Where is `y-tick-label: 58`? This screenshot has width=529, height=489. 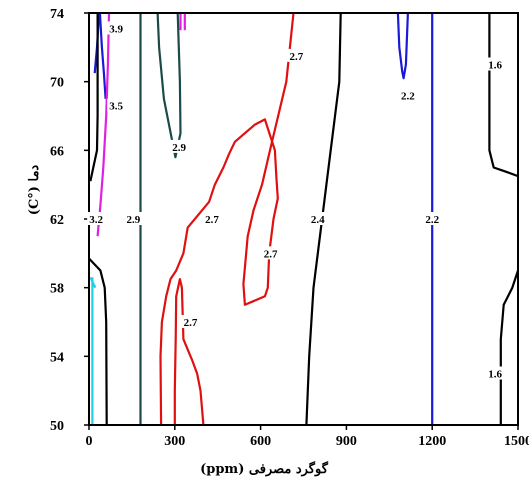
y-tick-label: 58 is located at coordinates (57, 289).